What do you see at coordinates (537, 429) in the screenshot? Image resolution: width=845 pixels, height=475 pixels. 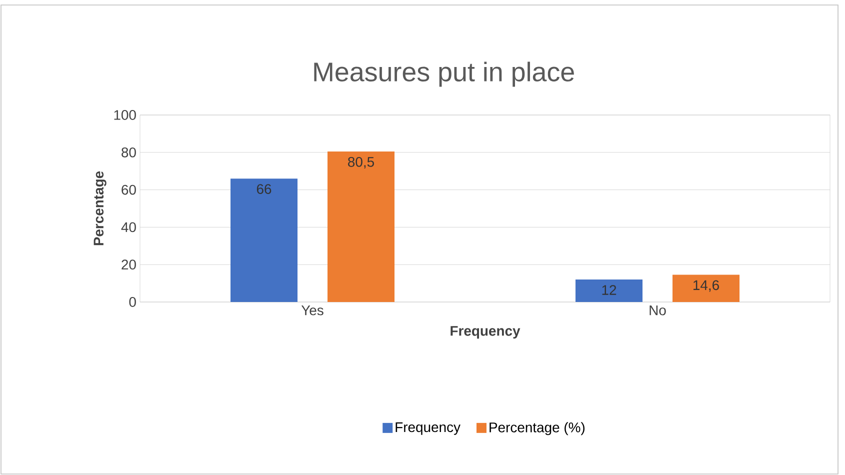 I see `legend-label: Percentage (%)` at bounding box center [537, 429].